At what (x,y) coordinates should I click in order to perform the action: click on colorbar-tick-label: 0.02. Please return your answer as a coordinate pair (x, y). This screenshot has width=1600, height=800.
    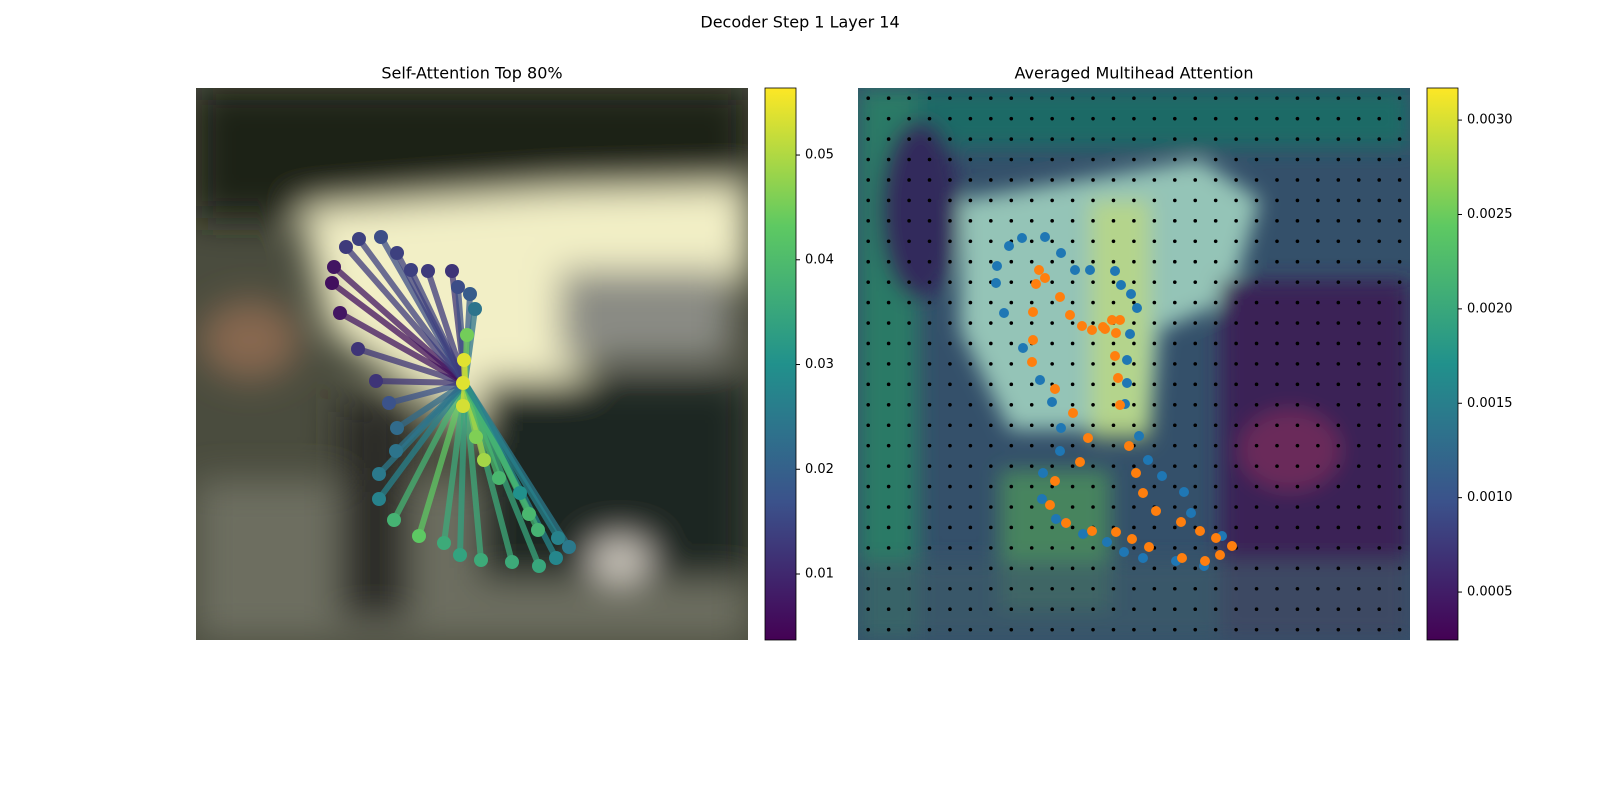
    Looking at the image, I should click on (819, 469).